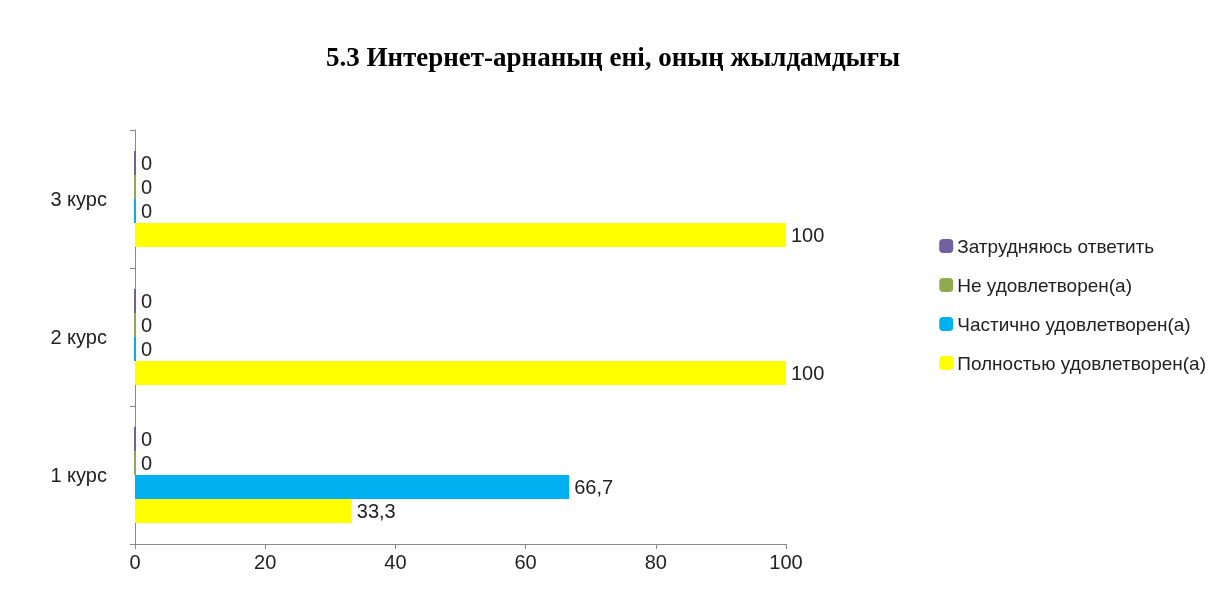  I want to click on data-label: 33,3, so click(376, 511).